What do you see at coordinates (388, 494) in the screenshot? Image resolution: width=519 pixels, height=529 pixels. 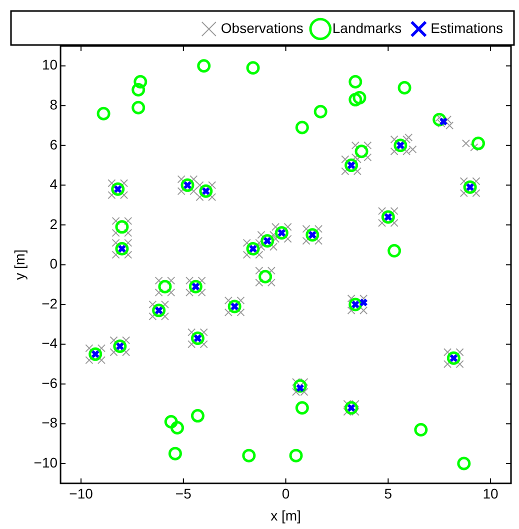 I see `x-tick-label: 5` at bounding box center [388, 494].